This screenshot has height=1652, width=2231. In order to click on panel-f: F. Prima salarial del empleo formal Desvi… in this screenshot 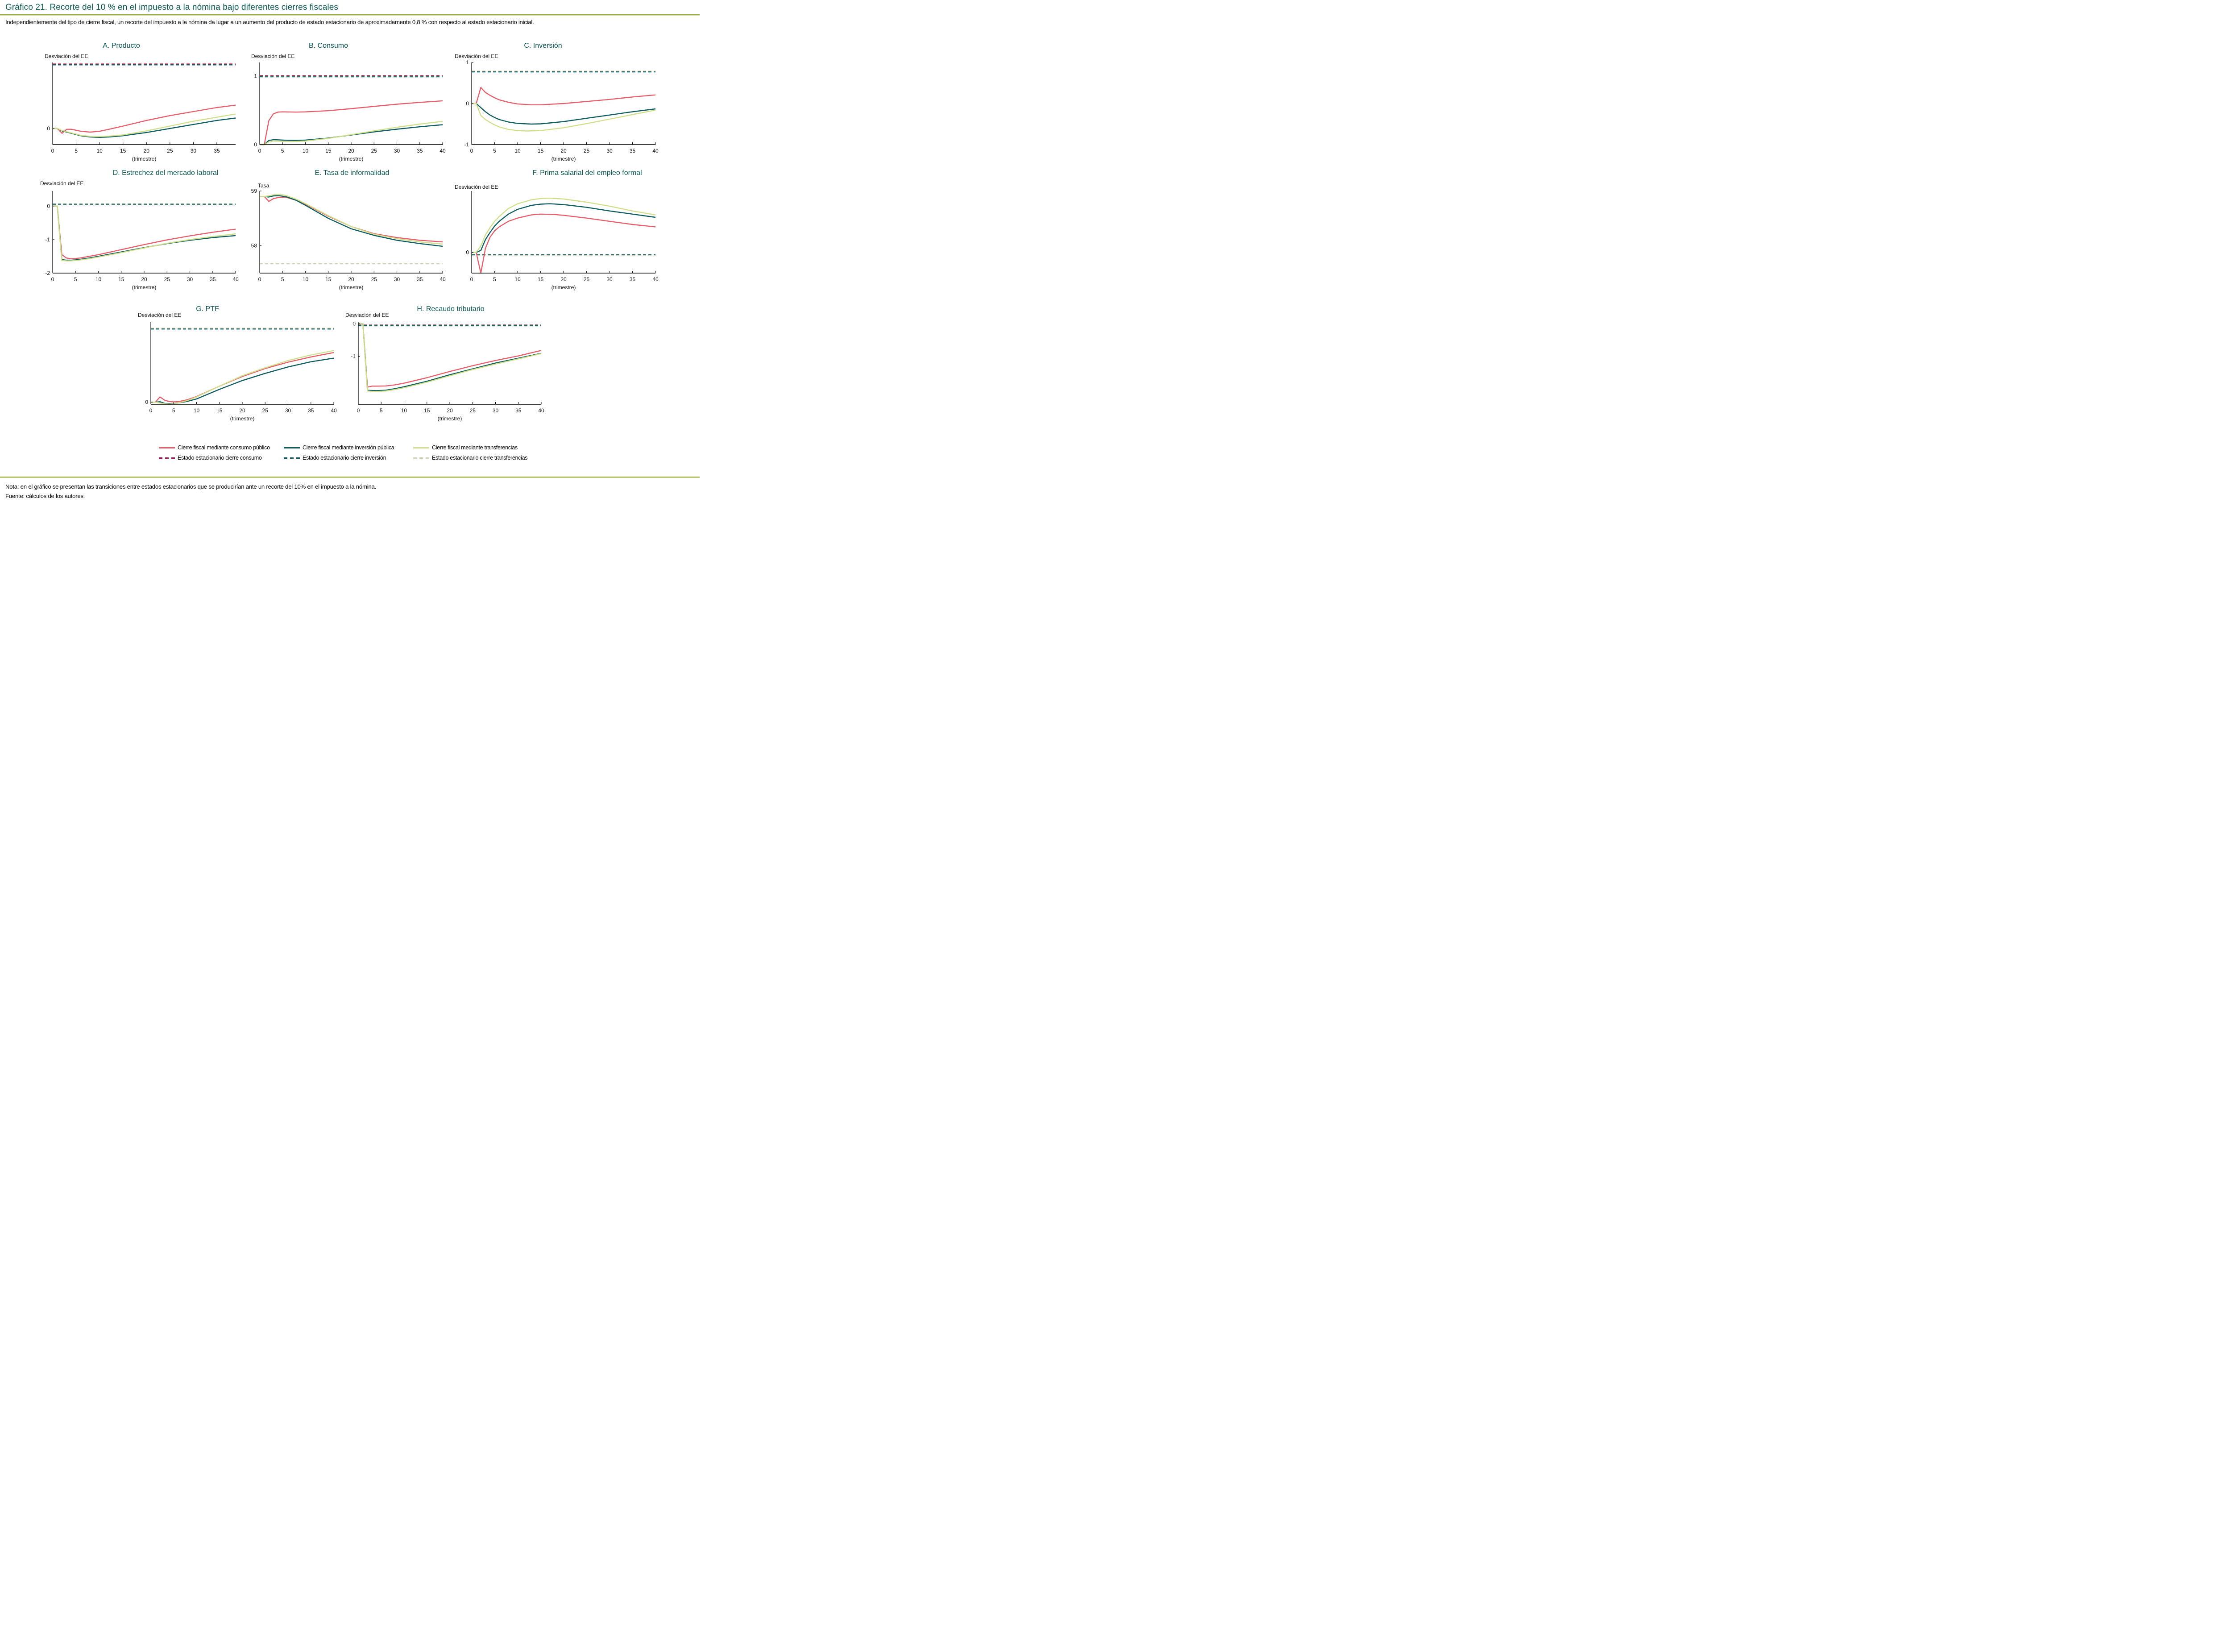, I will do `click(557, 230)`.